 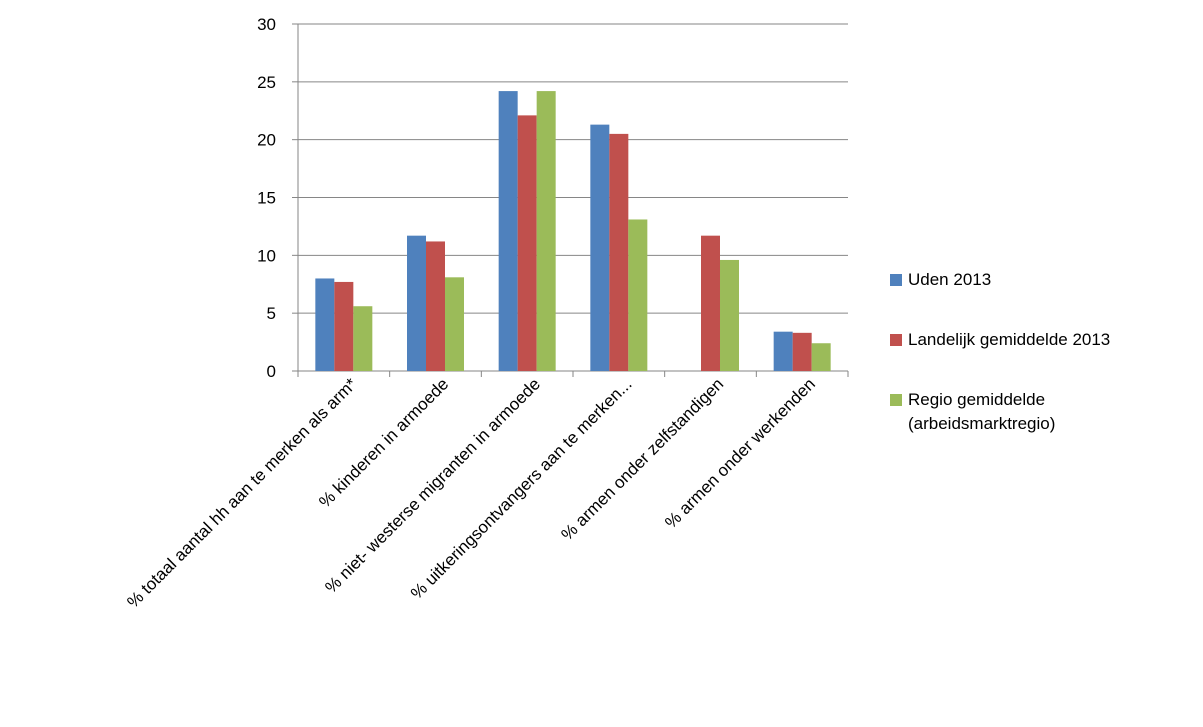 I want to click on legend-label: (arbeidsmarktregio), so click(x=981, y=423).